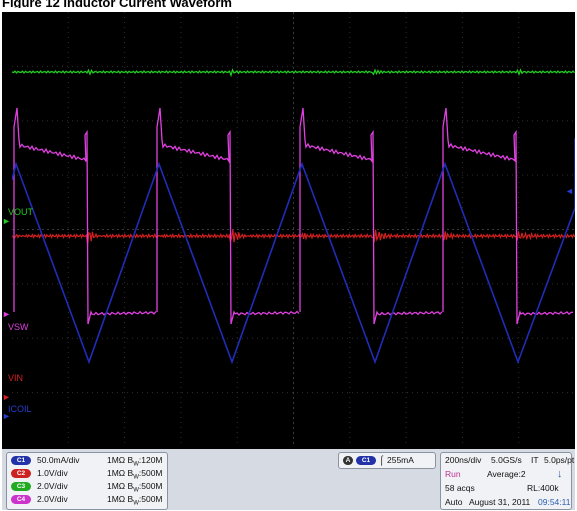 The height and width of the screenshot is (511, 577). Describe the element at coordinates (560, 474) in the screenshot. I see `down-arrow-icon: ↓` at that location.